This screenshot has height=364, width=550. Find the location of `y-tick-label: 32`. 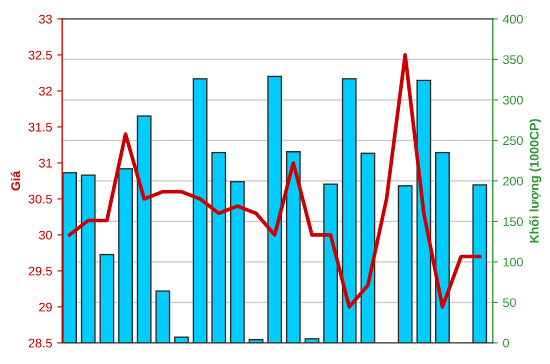

y-tick-label: 32 is located at coordinates (45, 91).